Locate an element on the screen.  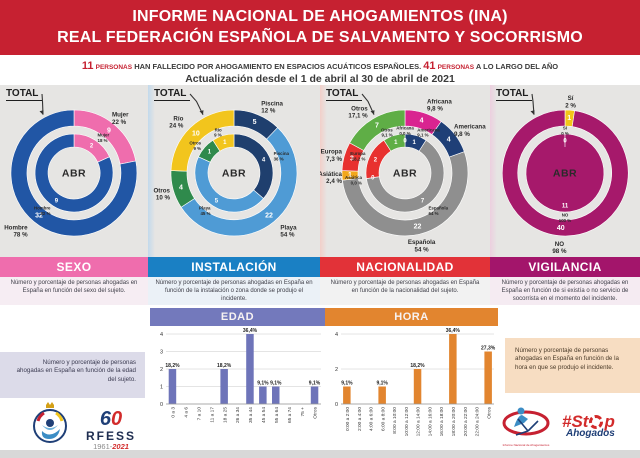
footer-bar is located at coordinates (320, 454).